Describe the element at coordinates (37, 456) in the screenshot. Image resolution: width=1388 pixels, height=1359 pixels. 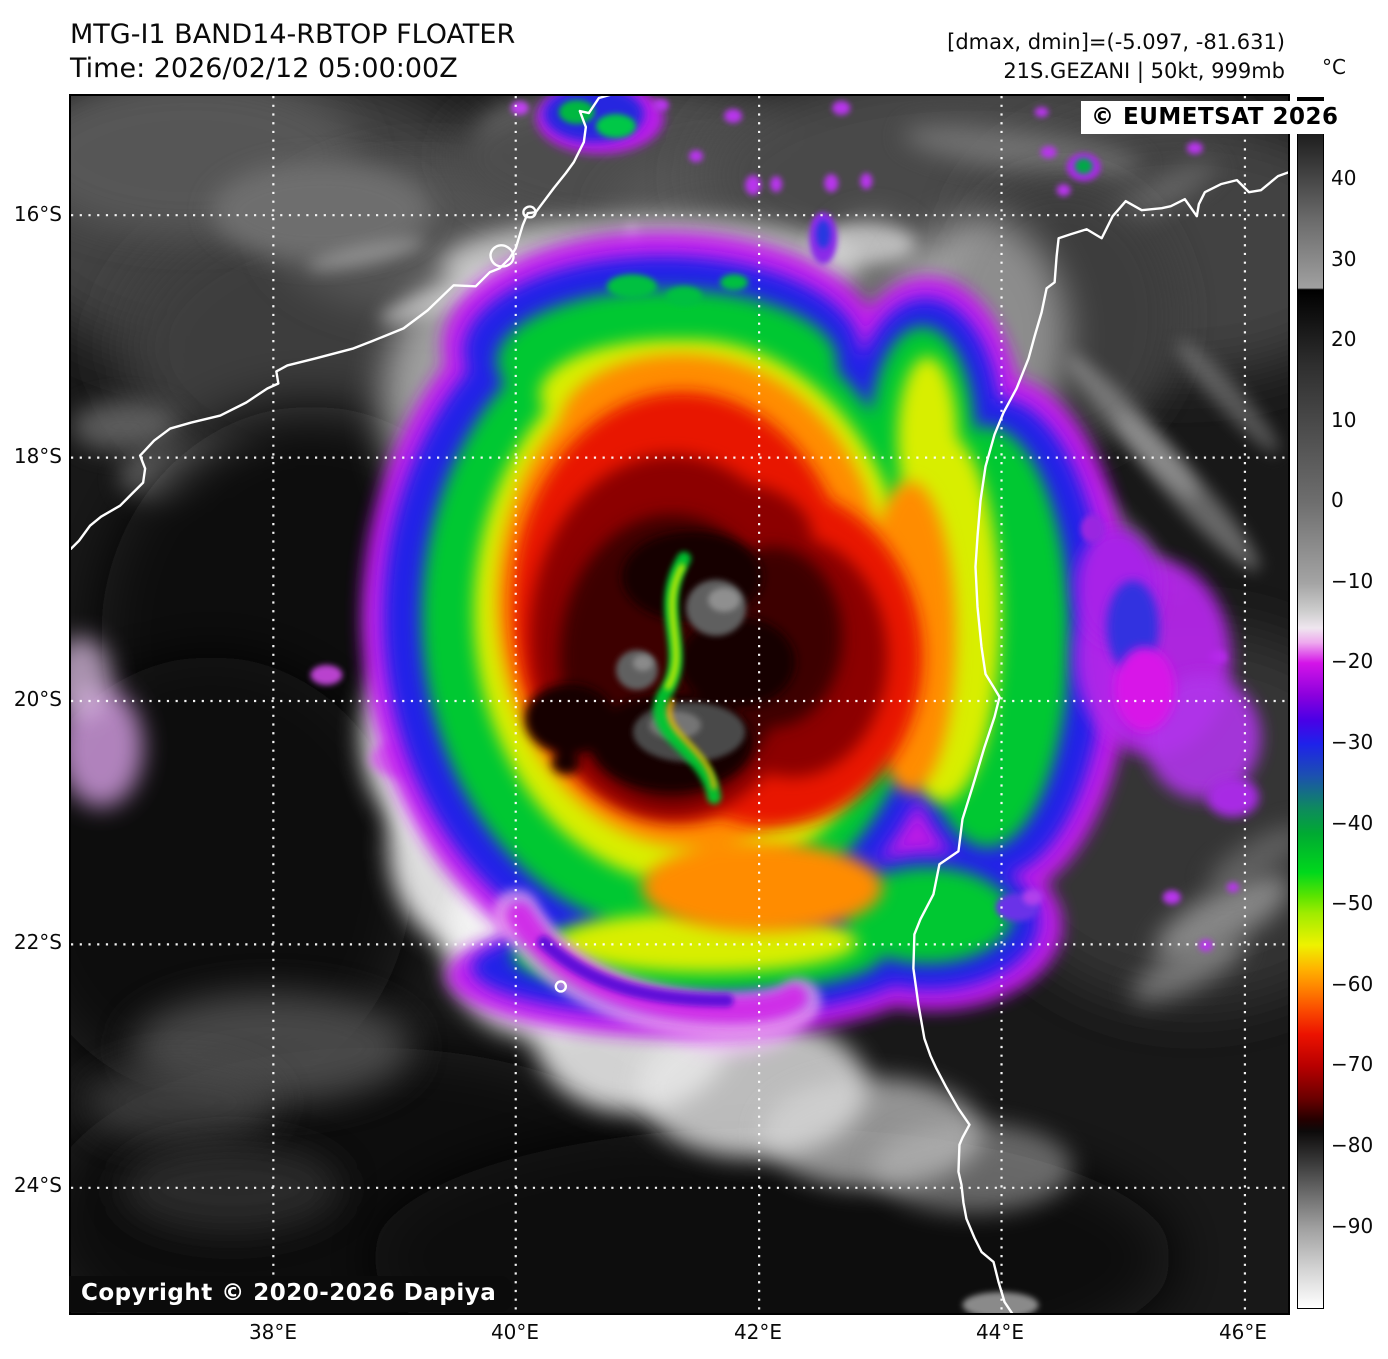
I see `lat-label-18s: 18°S` at that location.